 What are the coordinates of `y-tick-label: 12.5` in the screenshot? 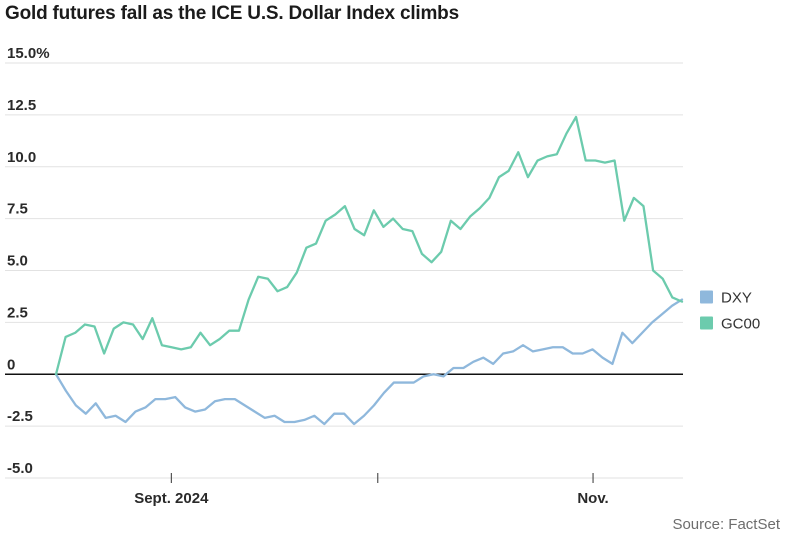 It's located at (21, 105).